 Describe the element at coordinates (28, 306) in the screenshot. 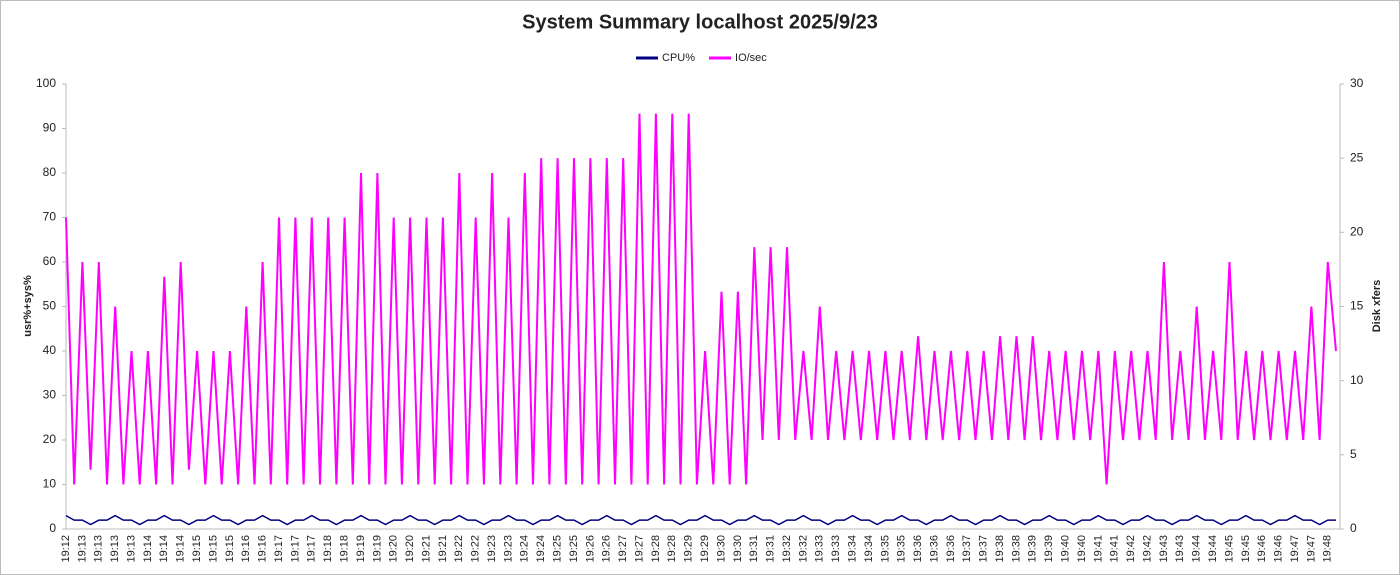

I see `y-axis-title: usr%+sys%` at that location.